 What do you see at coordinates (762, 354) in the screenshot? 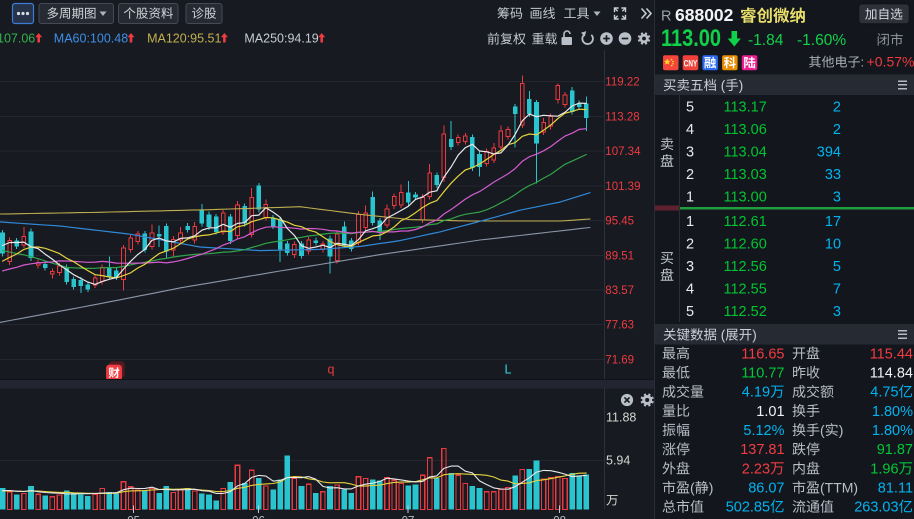
I see `svg-text: 116.65` at bounding box center [762, 354].